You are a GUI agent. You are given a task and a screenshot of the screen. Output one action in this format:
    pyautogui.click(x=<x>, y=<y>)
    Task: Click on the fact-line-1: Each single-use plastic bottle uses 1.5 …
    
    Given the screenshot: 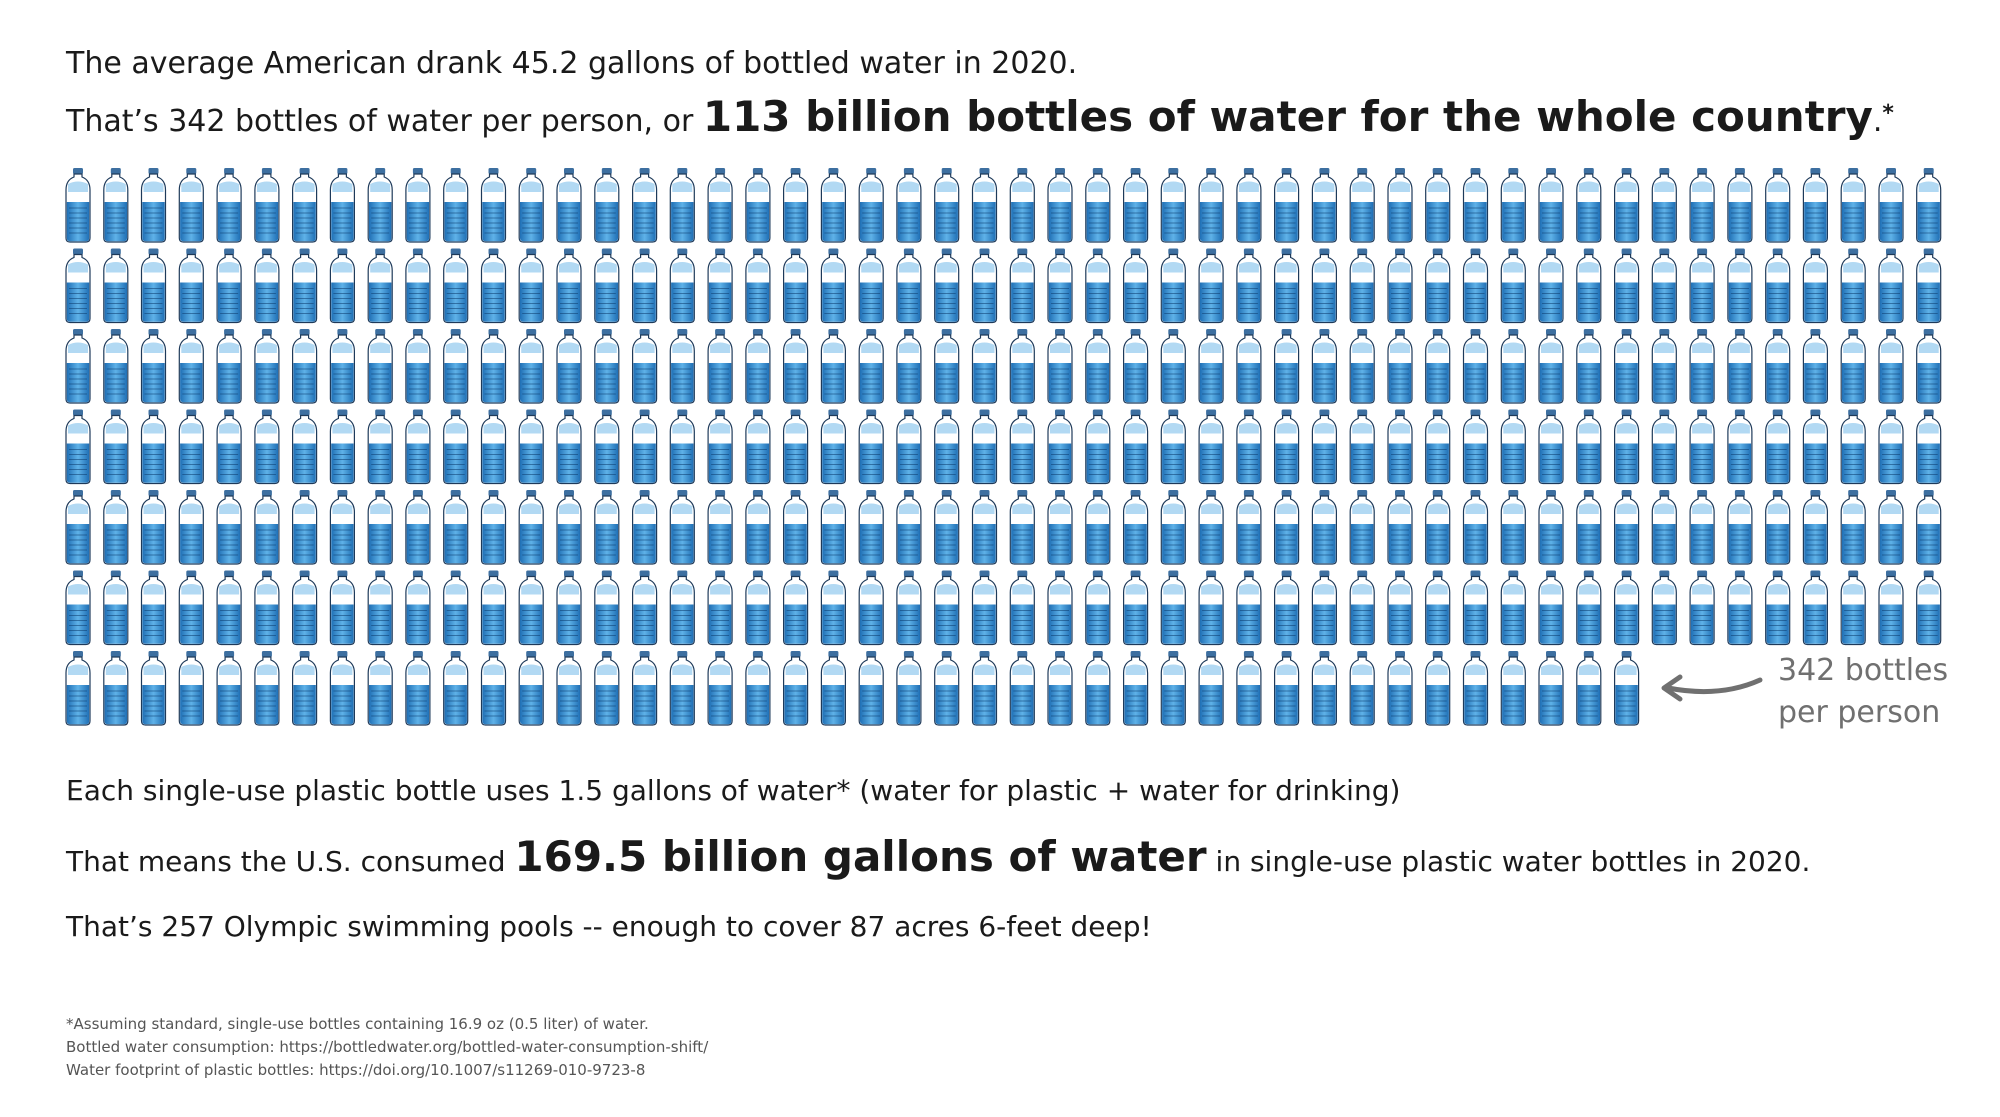 What is the action you would take?
    pyautogui.click(x=733, y=790)
    